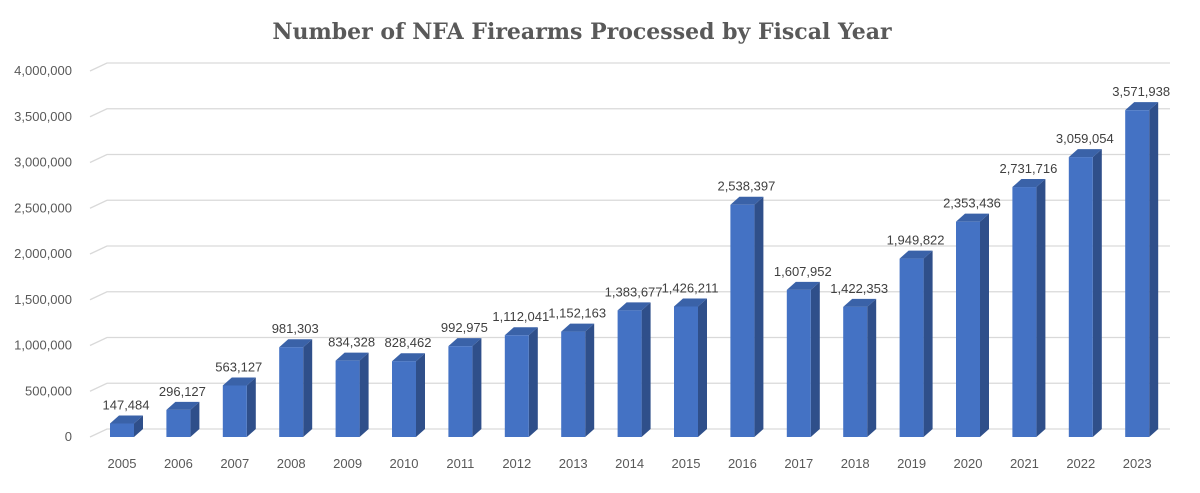  I want to click on bar-2018: 1,422,353, so click(859, 359).